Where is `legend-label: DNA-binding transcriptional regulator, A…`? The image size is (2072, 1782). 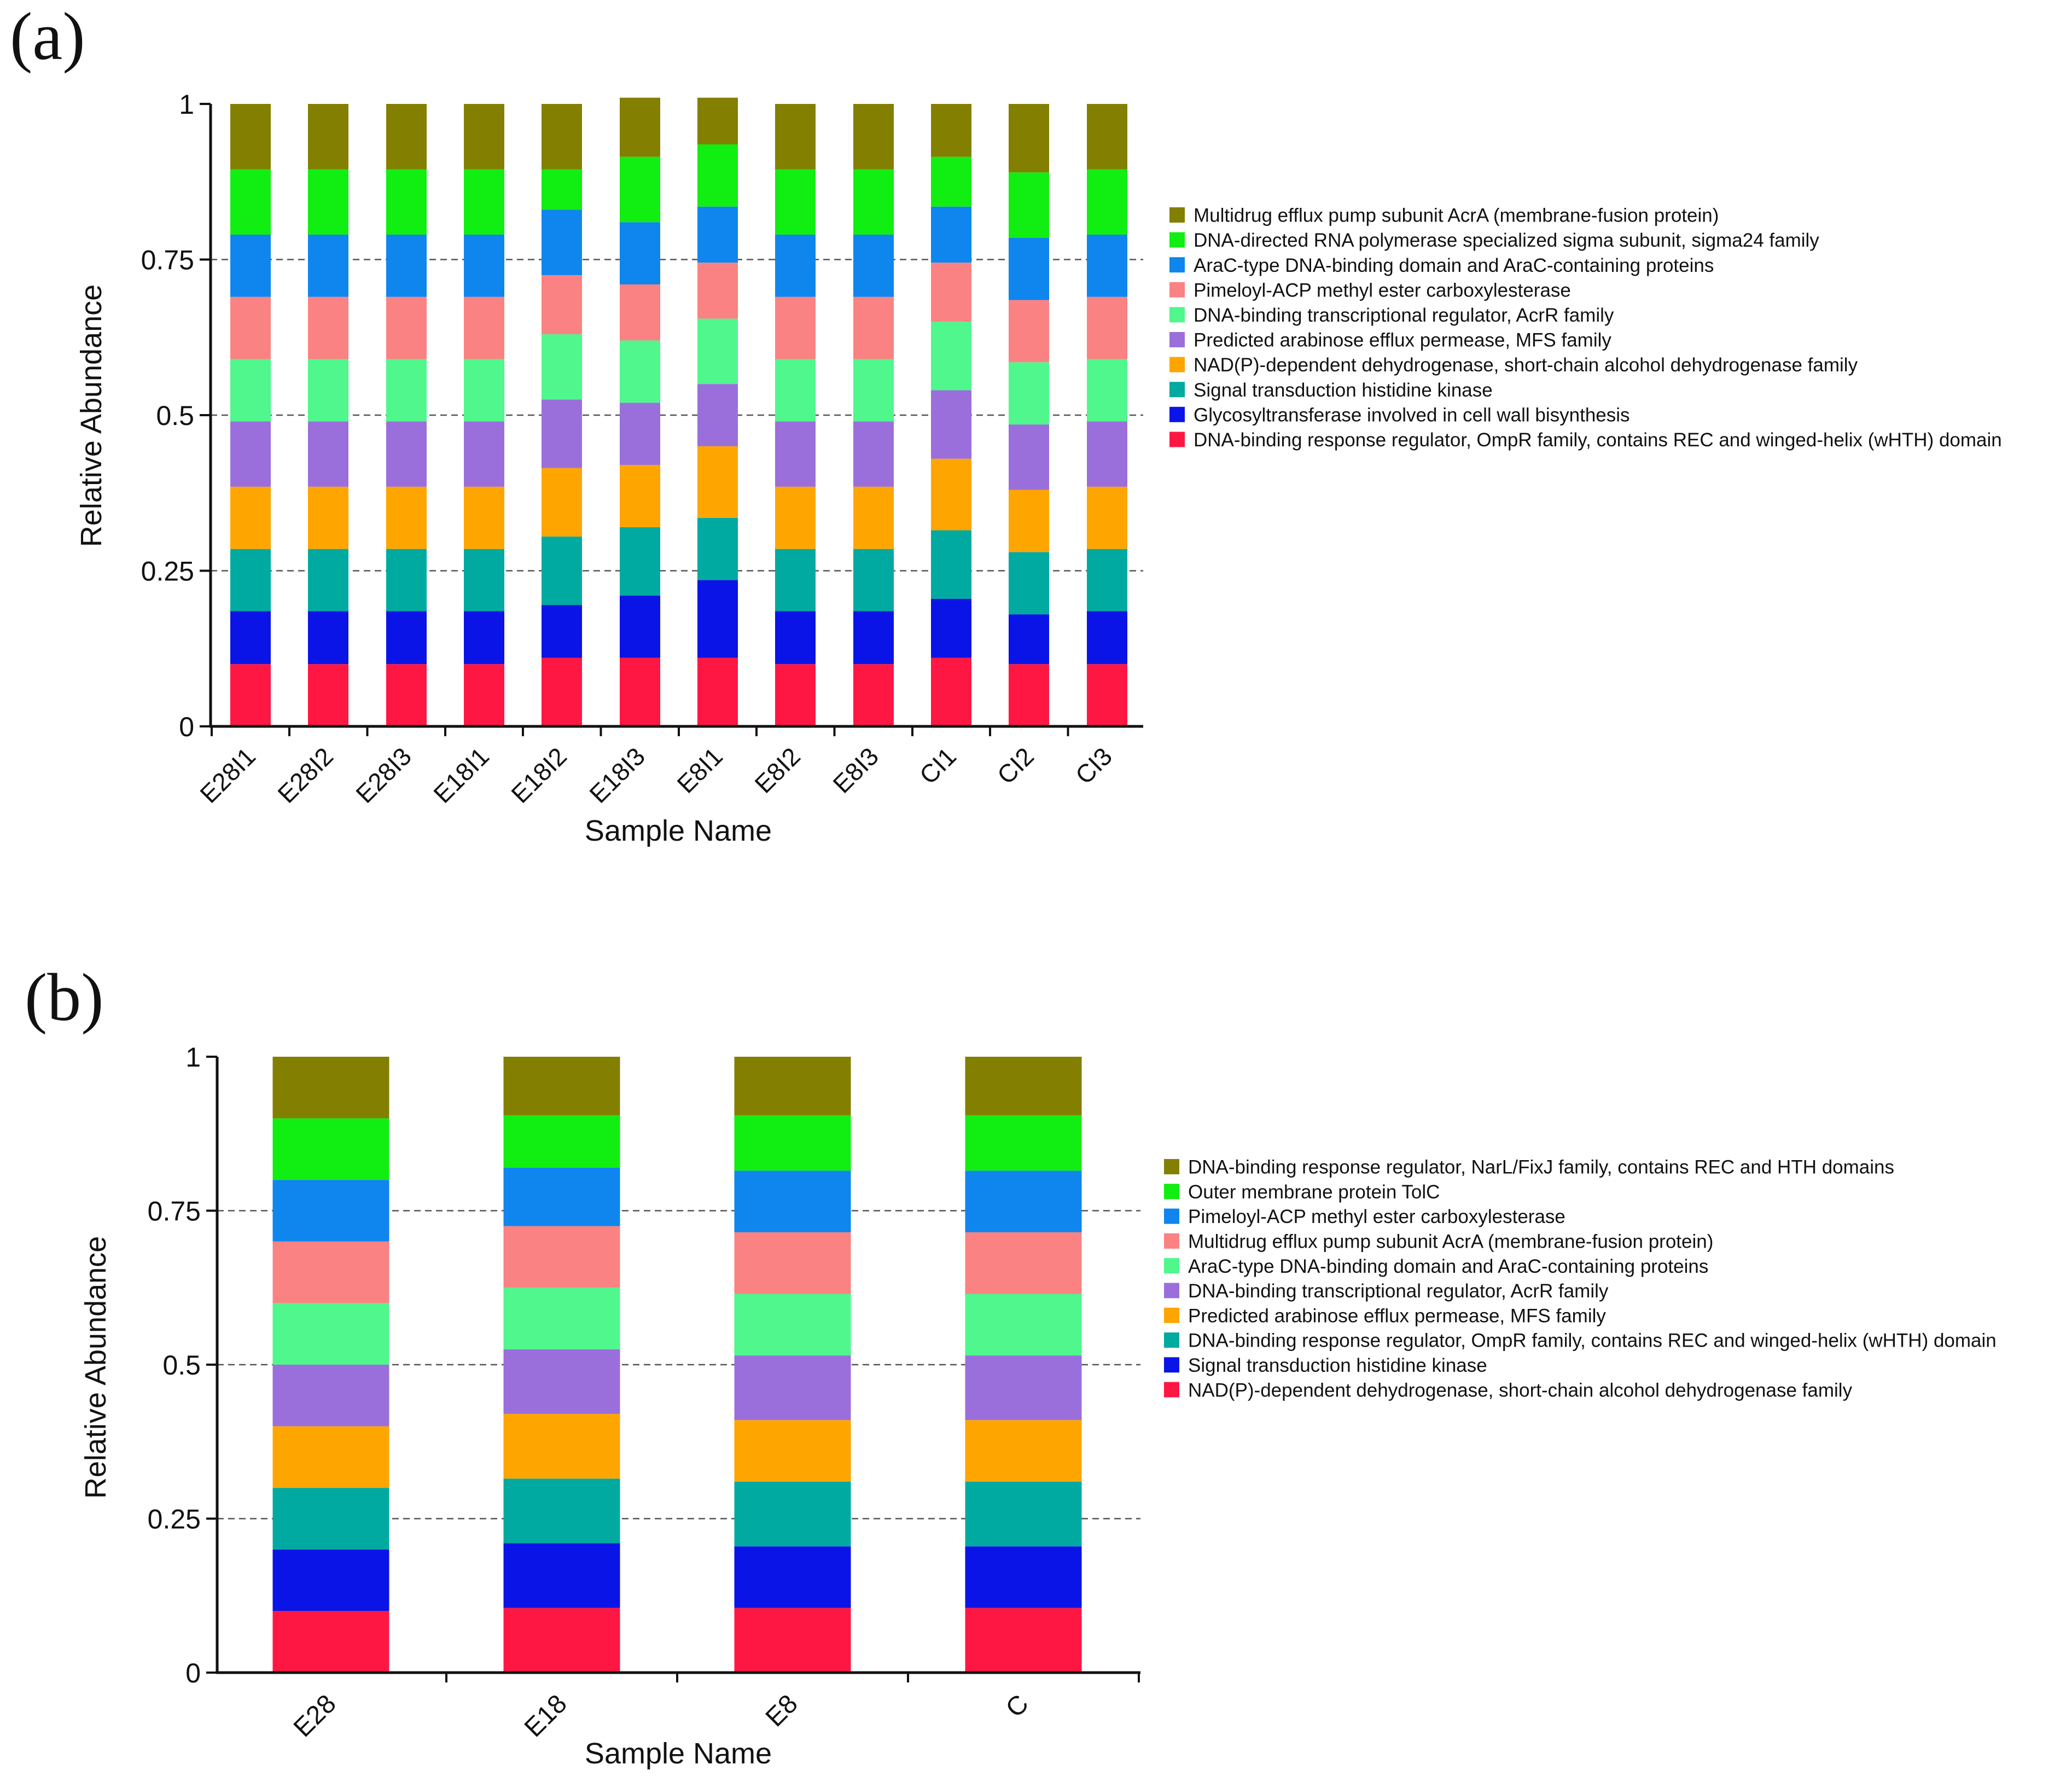
legend-label: DNA-binding transcriptional regulator, A… is located at coordinates (1398, 1291).